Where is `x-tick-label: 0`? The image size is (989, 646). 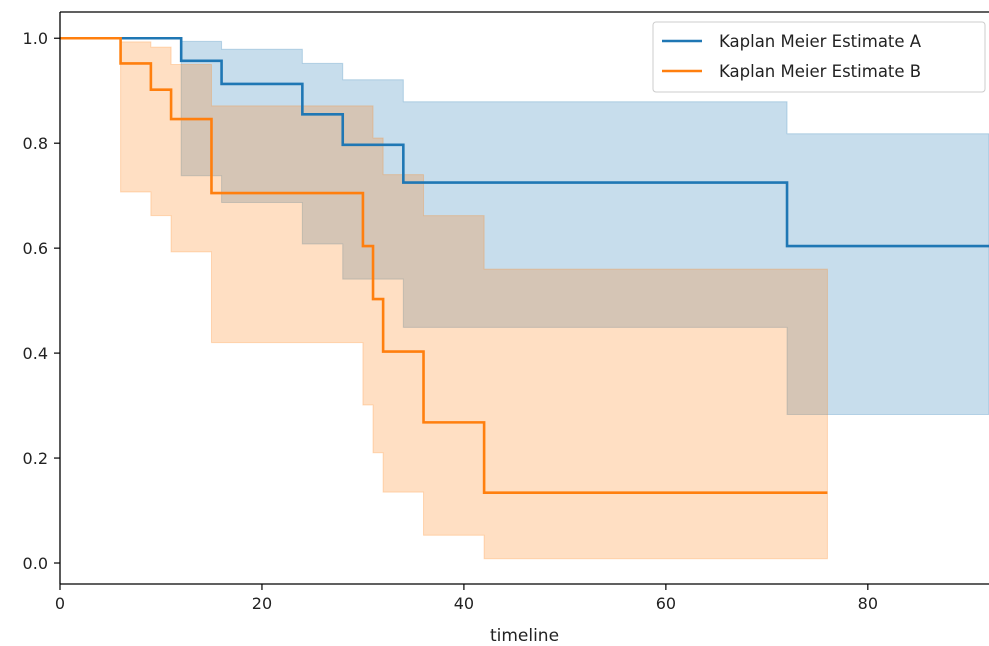 x-tick-label: 0 is located at coordinates (60, 603).